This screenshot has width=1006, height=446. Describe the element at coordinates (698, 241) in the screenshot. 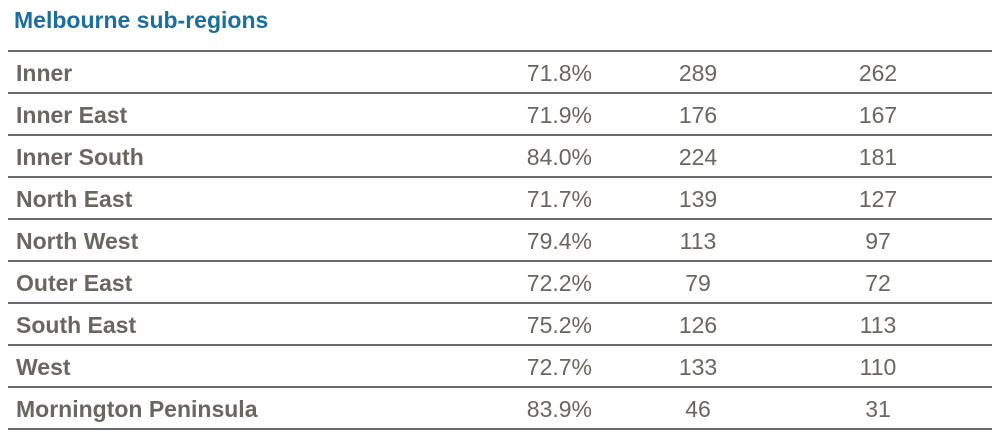

I see `count-value-1: 113` at that location.